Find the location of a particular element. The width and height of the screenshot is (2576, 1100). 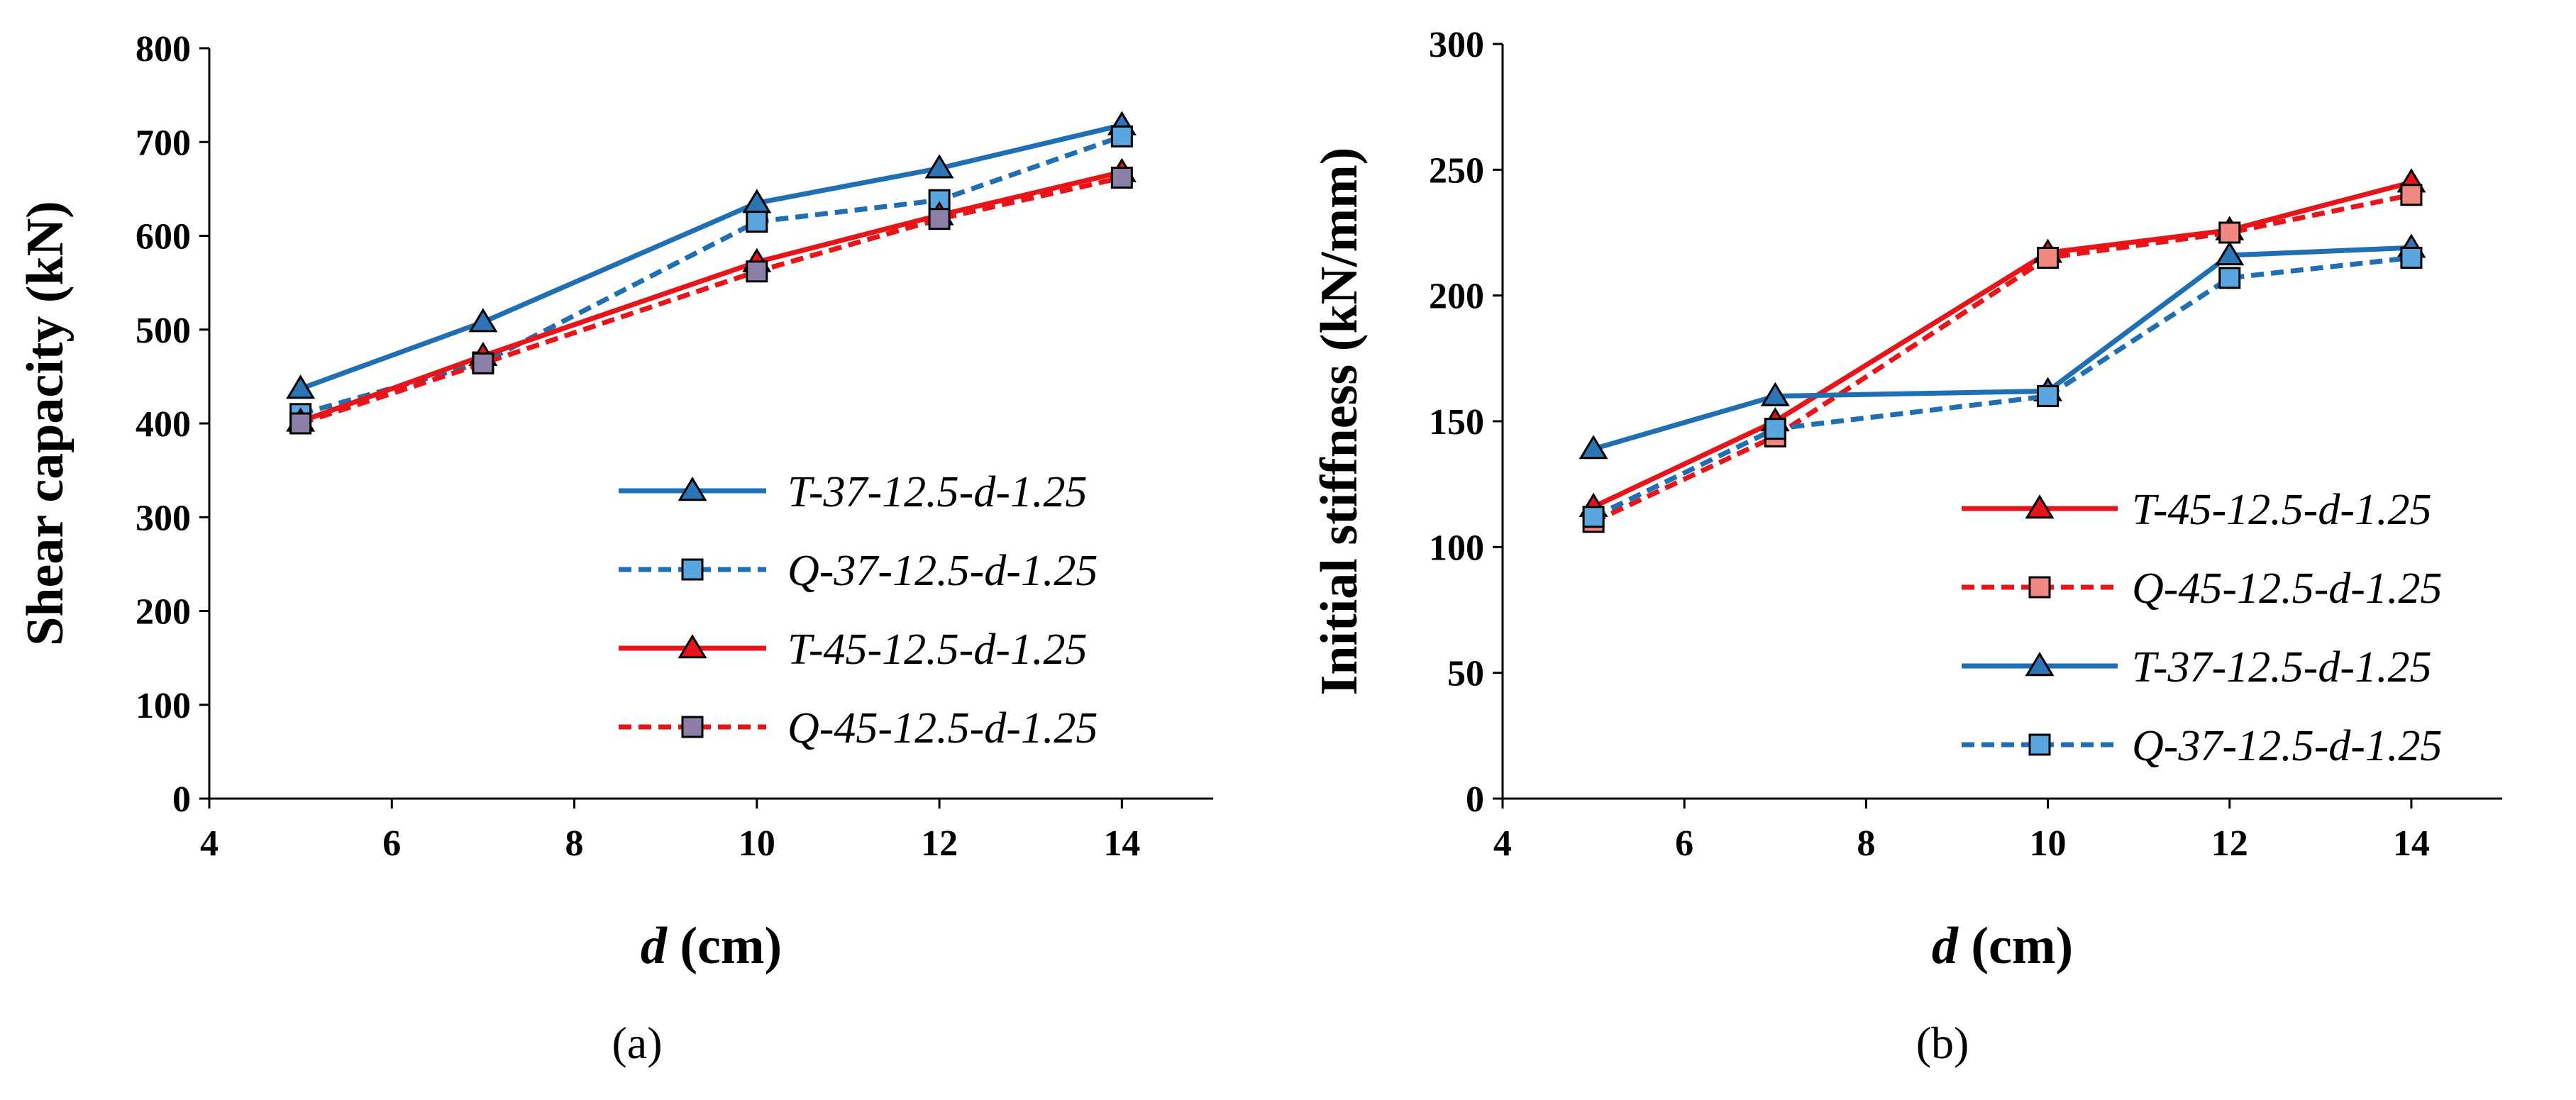

series-T-45-12.5-d-1.25 is located at coordinates (711, 294).